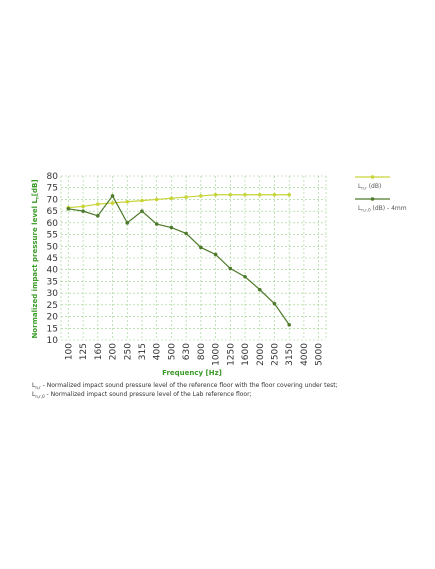 This screenshot has width=435, height=569. What do you see at coordinates (179, 201) in the screenshot?
I see `series-1-line` at bounding box center [179, 201].